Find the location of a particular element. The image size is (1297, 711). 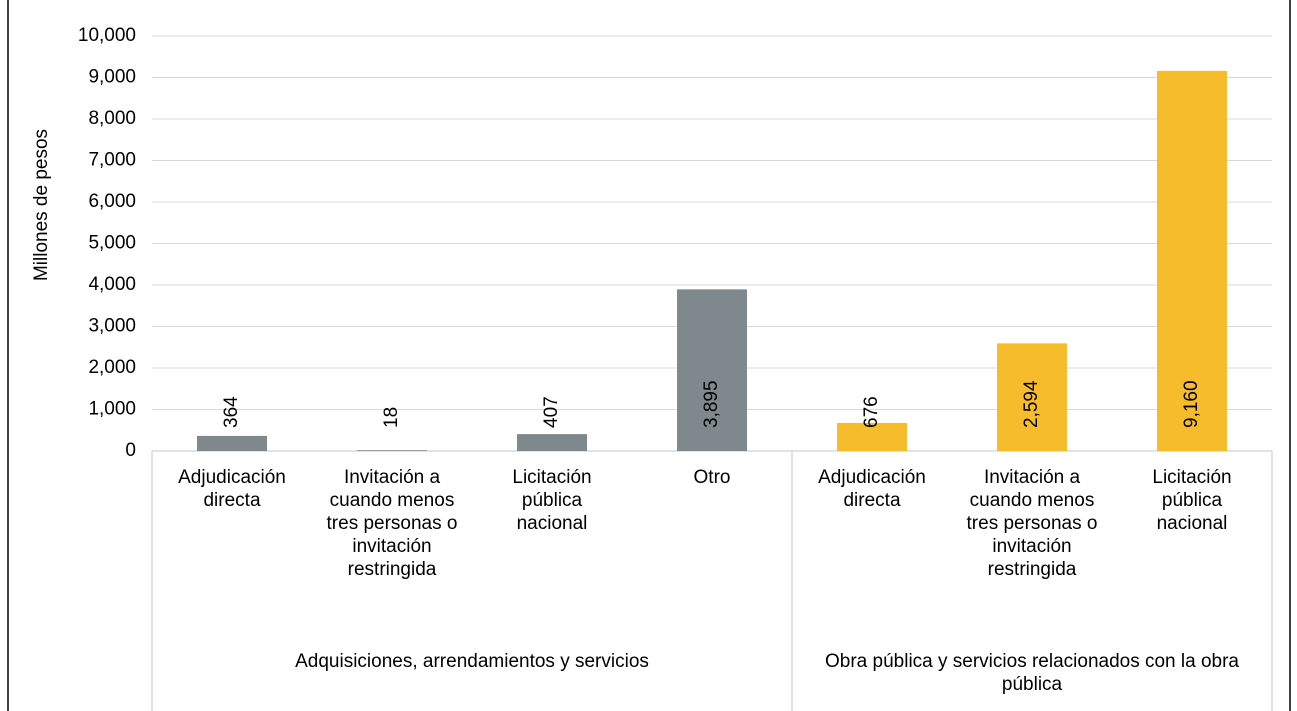

y-tick-label: 6,000 is located at coordinates (112, 201).